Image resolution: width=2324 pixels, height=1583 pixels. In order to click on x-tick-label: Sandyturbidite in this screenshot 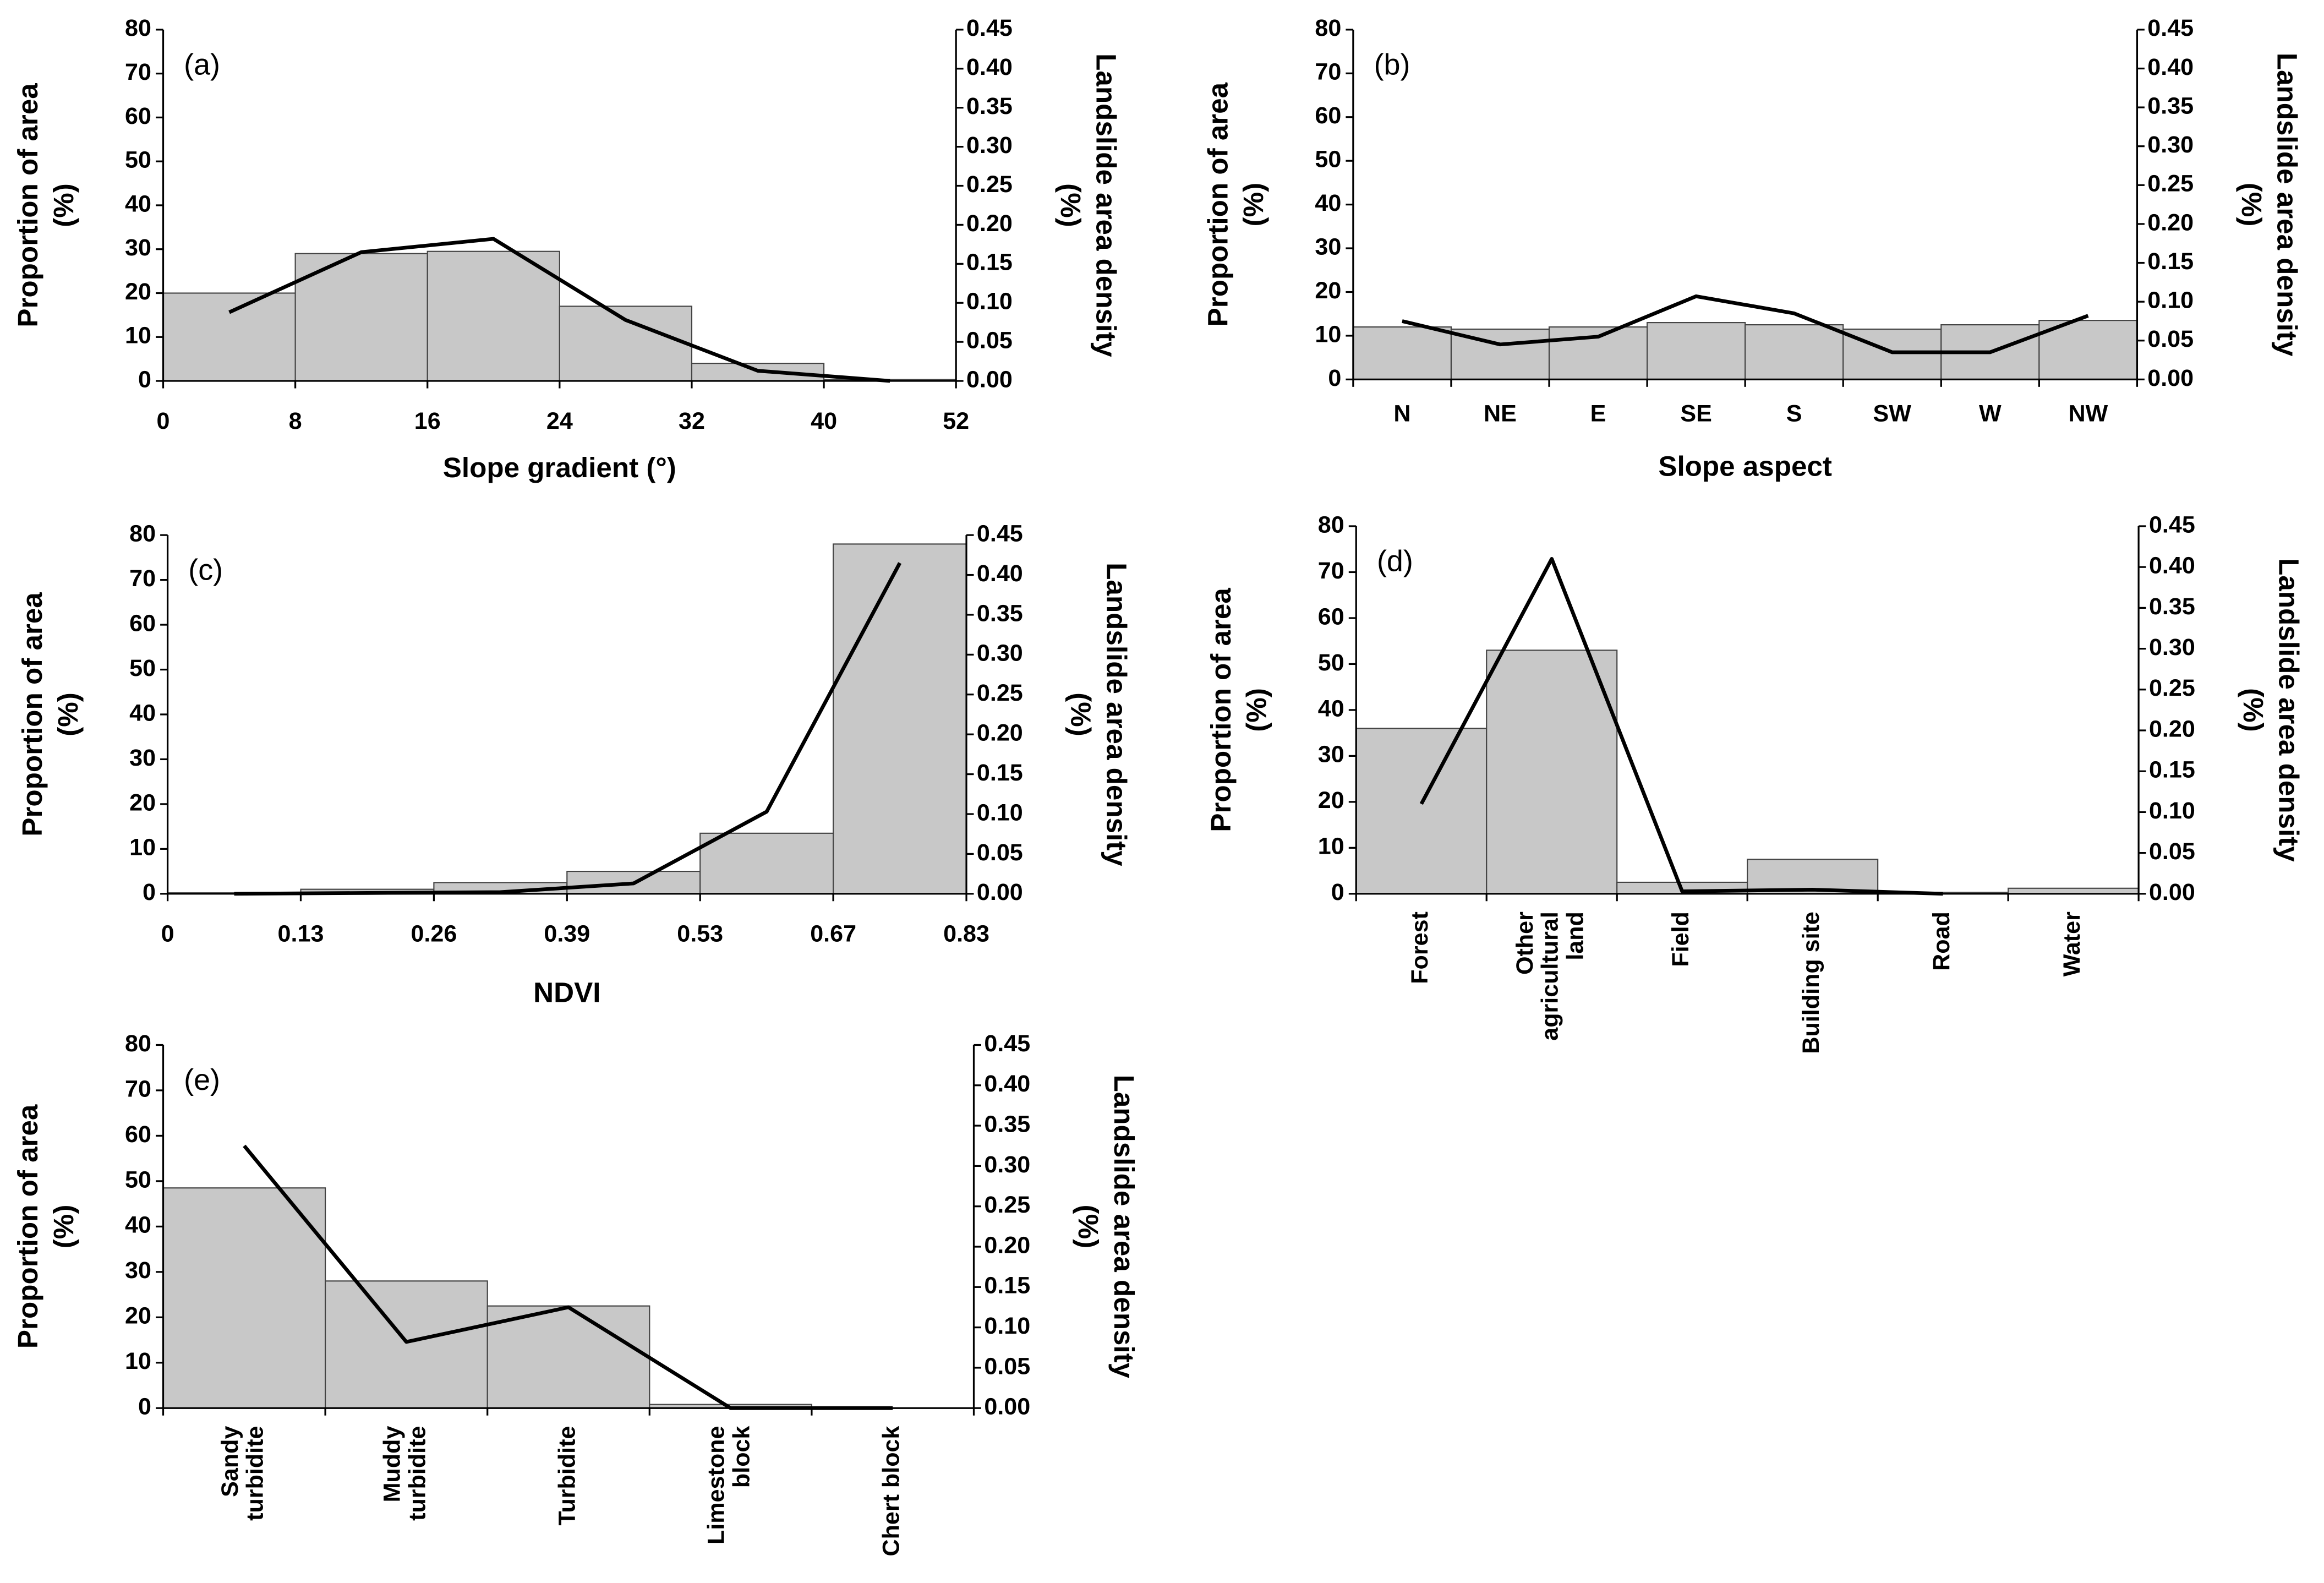, I will do `click(243, 1473)`.